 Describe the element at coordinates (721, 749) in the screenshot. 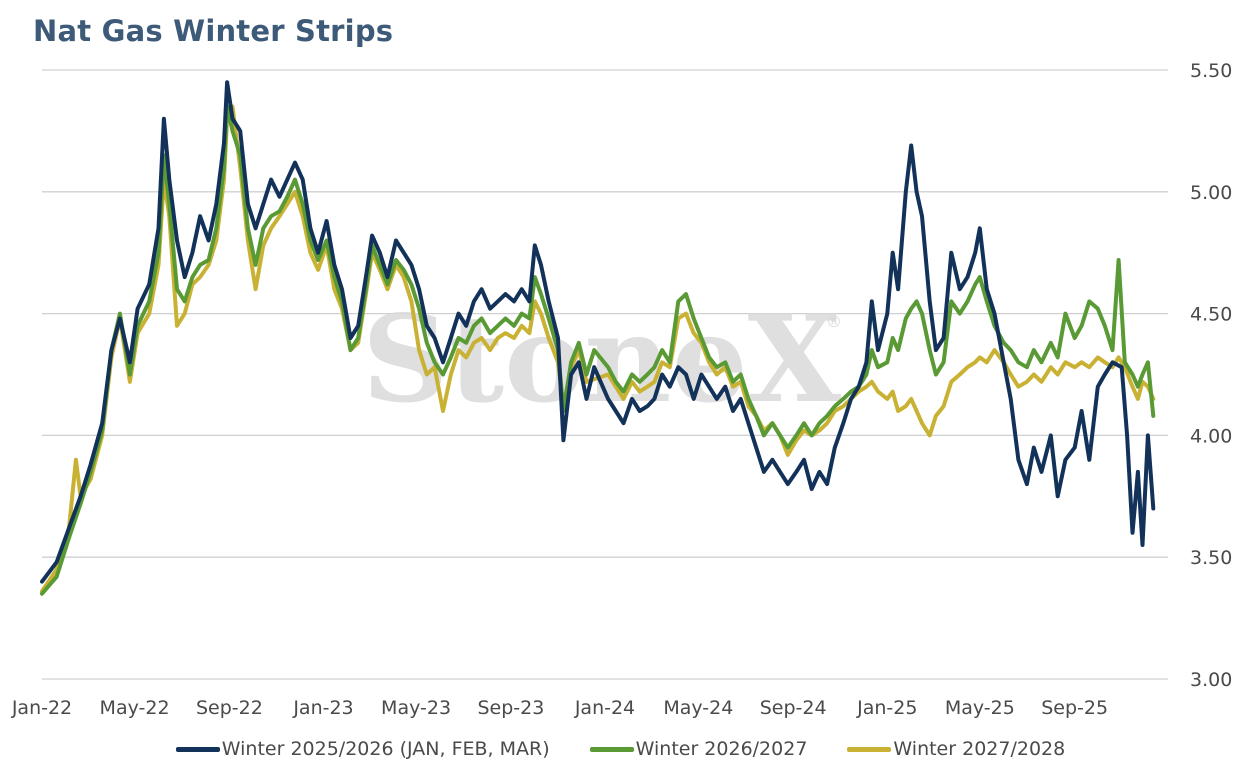

I see `legend-label: Winter 2026/2027` at that location.